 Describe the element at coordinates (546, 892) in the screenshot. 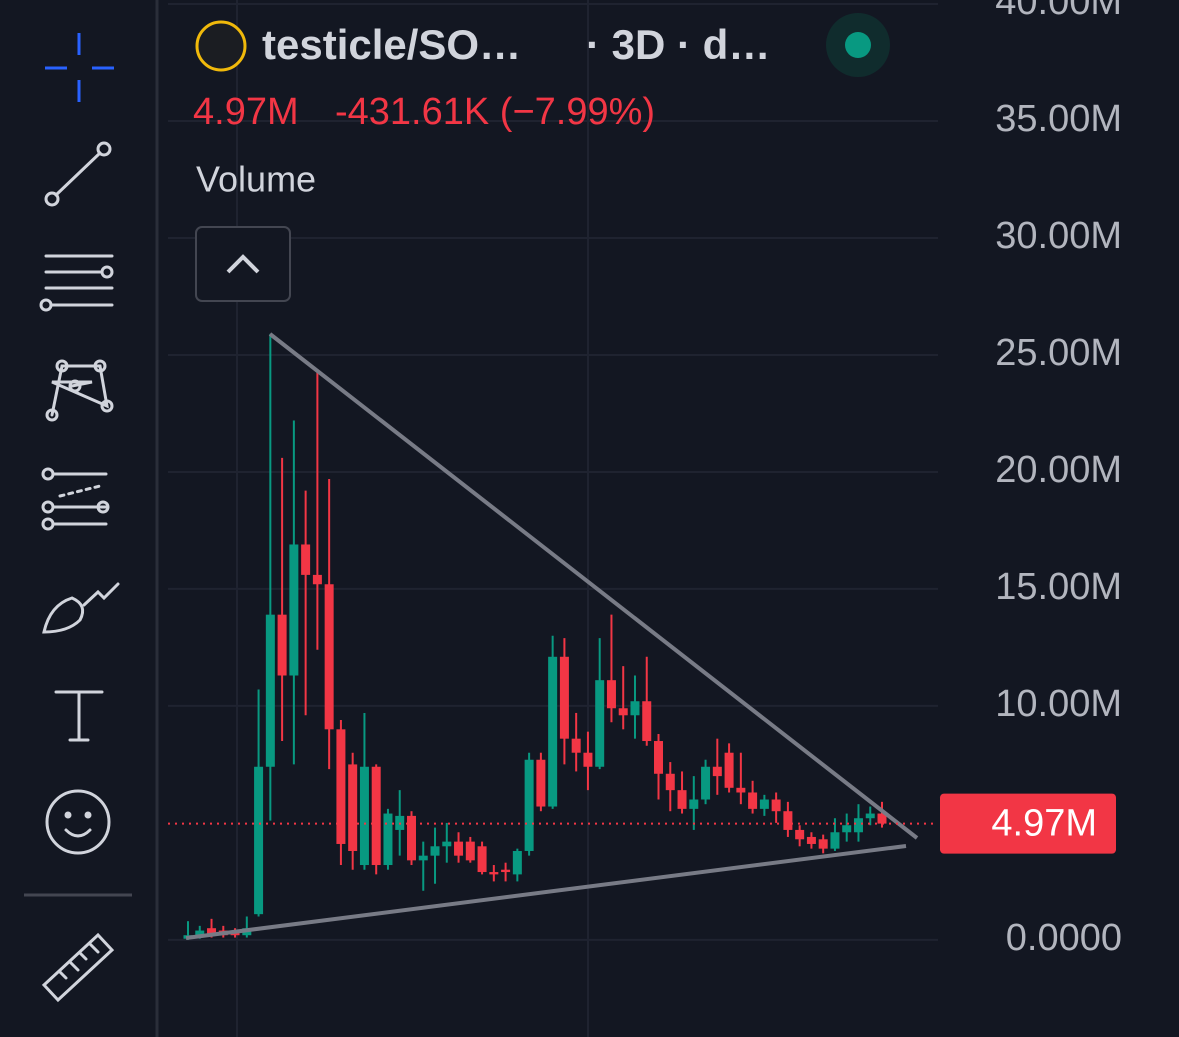

I see `trendline-lower` at that location.